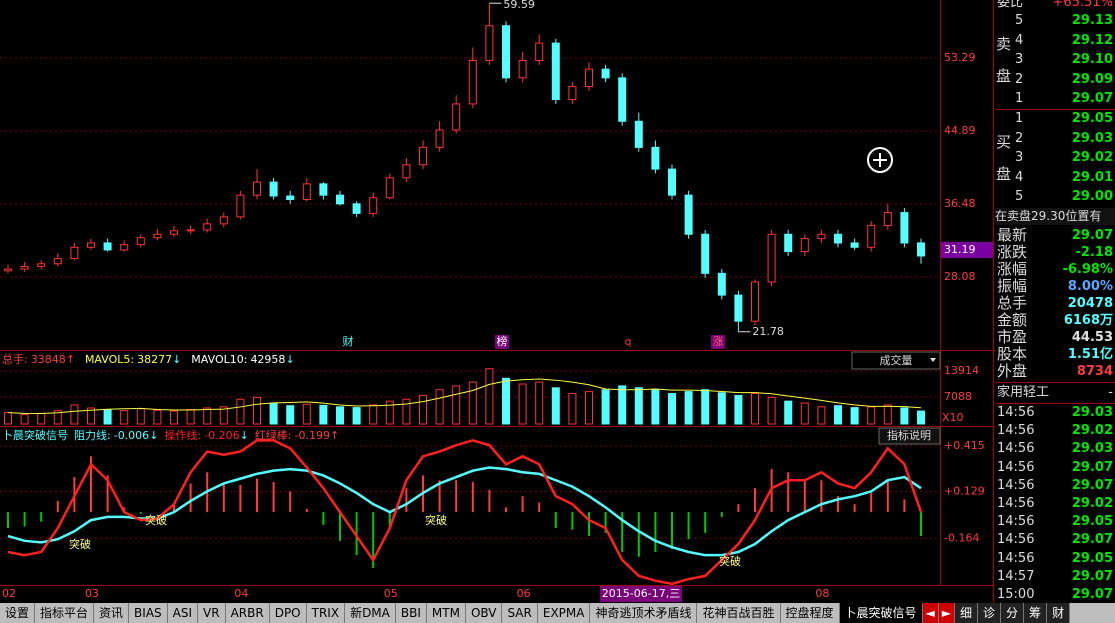 Image resolution: width=1115 pixels, height=623 pixels. Describe the element at coordinates (411, 613) in the screenshot. I see `tab: BBI` at that location.